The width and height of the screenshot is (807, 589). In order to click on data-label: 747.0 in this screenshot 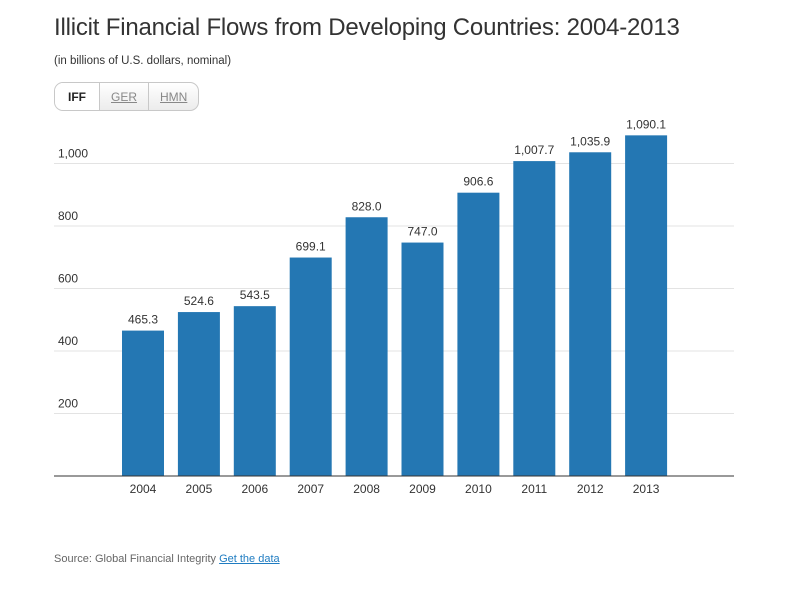, I will do `click(422, 232)`.